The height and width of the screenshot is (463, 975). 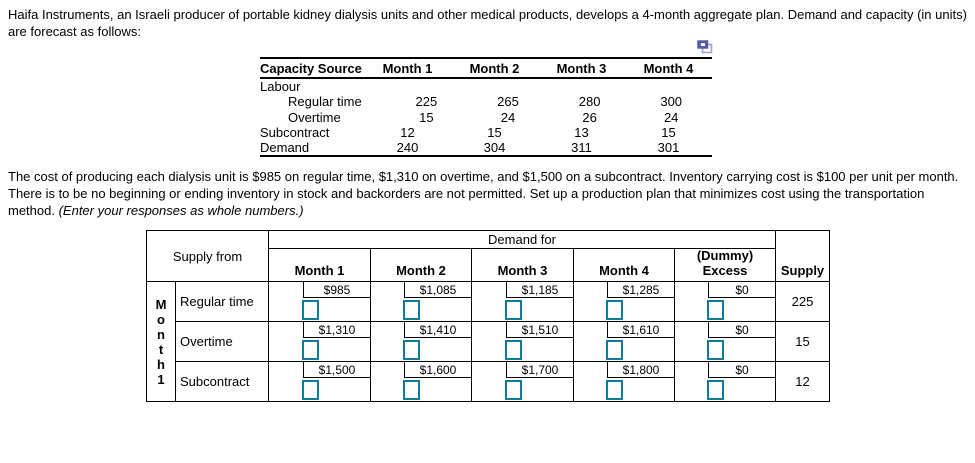 I want to click on unit-cost-label: $1,410, so click(x=437, y=330).